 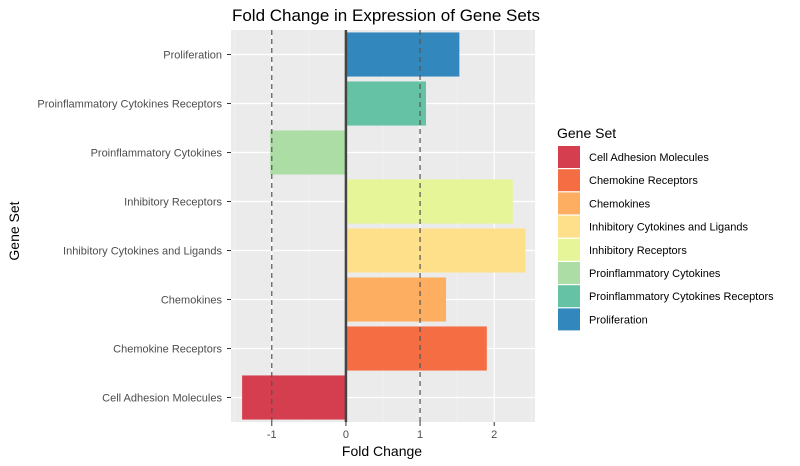 I want to click on legend-label: Chemokine Receptors, so click(x=643, y=181).